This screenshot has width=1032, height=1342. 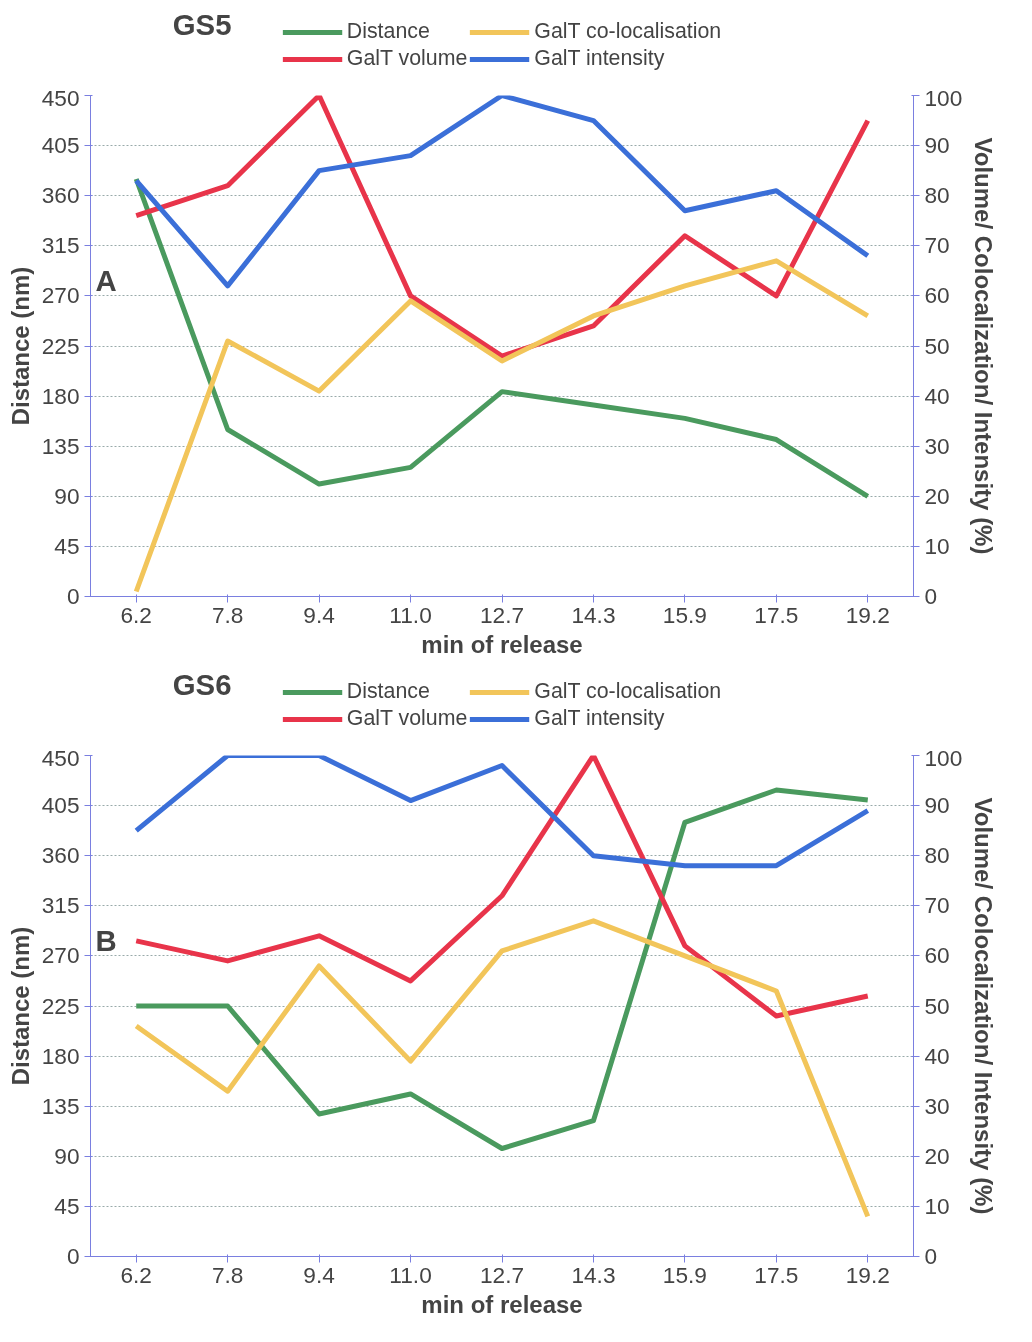 I want to click on chart-title: GS5, so click(x=202, y=24).